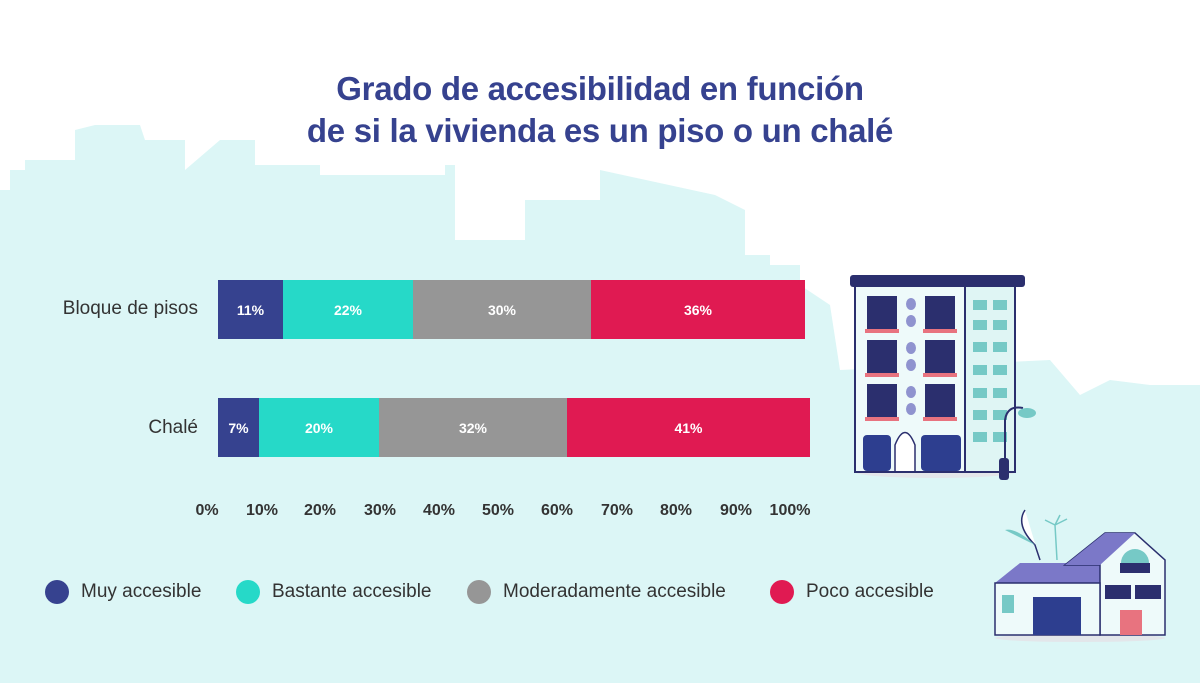 The image size is (1200, 683). I want to click on bar-chale: 7% 20% 32% 41%, so click(514, 427).